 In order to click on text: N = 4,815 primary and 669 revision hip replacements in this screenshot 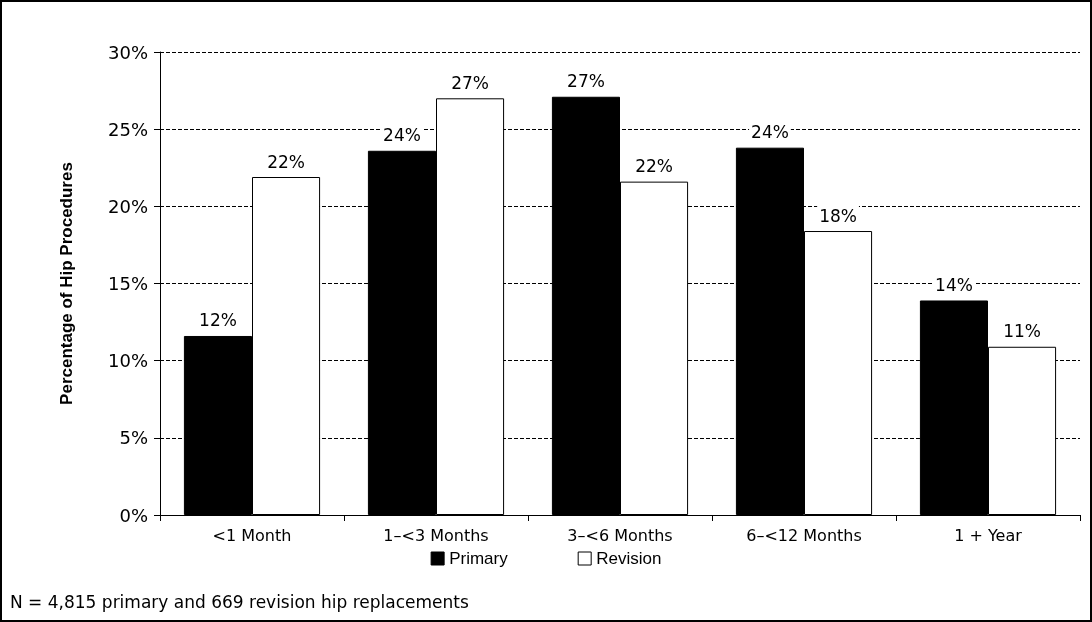, I will do `click(239, 601)`.